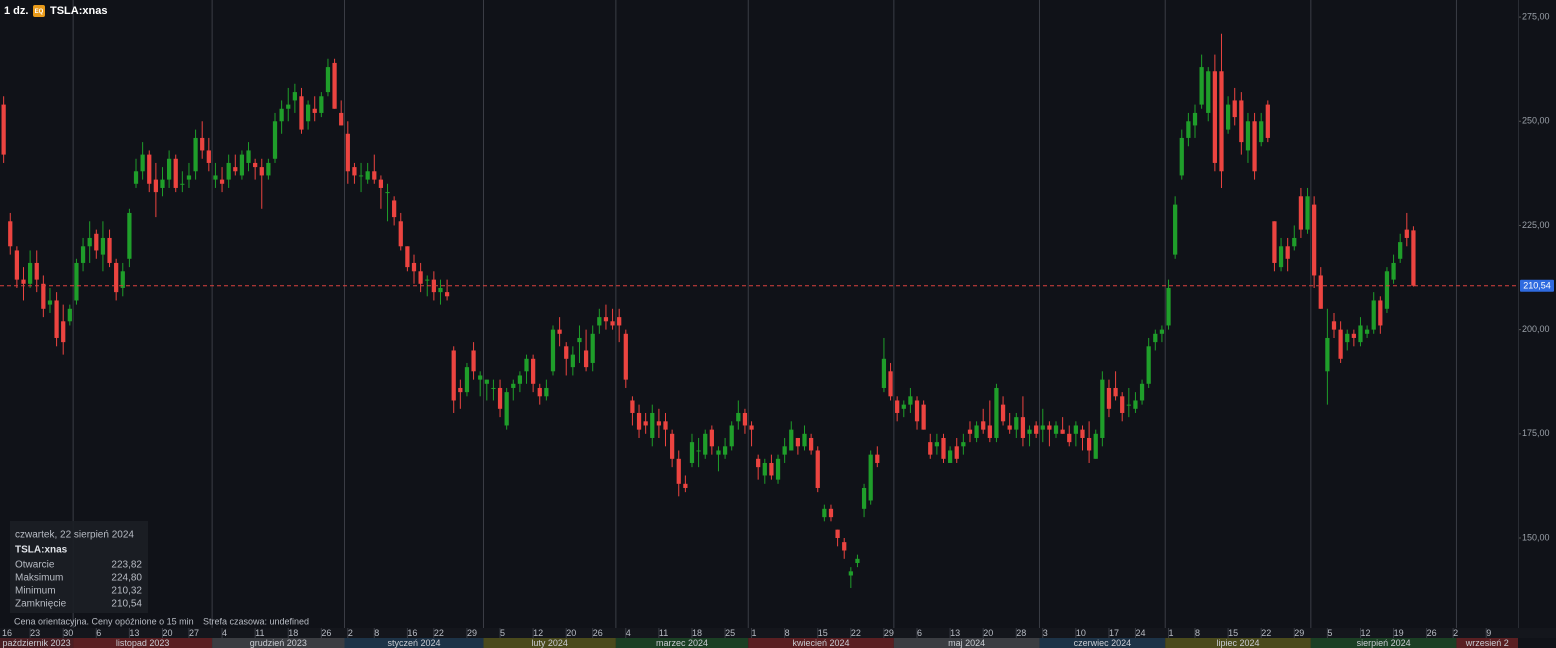  I want to click on month-label: wrzesień 2, so click(1487, 643).